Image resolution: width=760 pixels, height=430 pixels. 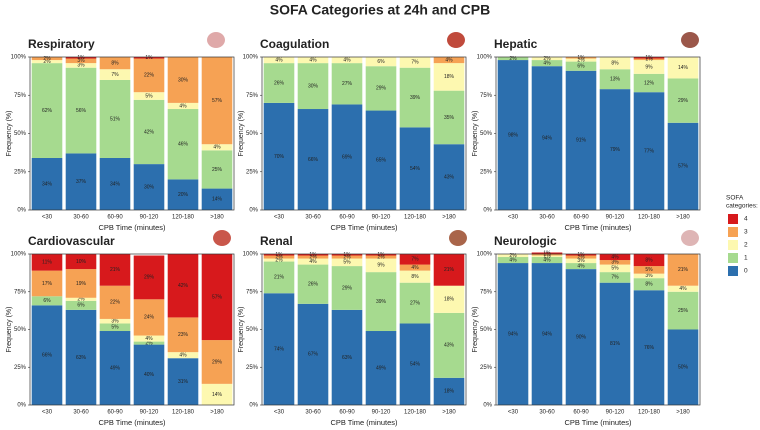 I want to click on value-label: 27%, so click(x=415, y=303).